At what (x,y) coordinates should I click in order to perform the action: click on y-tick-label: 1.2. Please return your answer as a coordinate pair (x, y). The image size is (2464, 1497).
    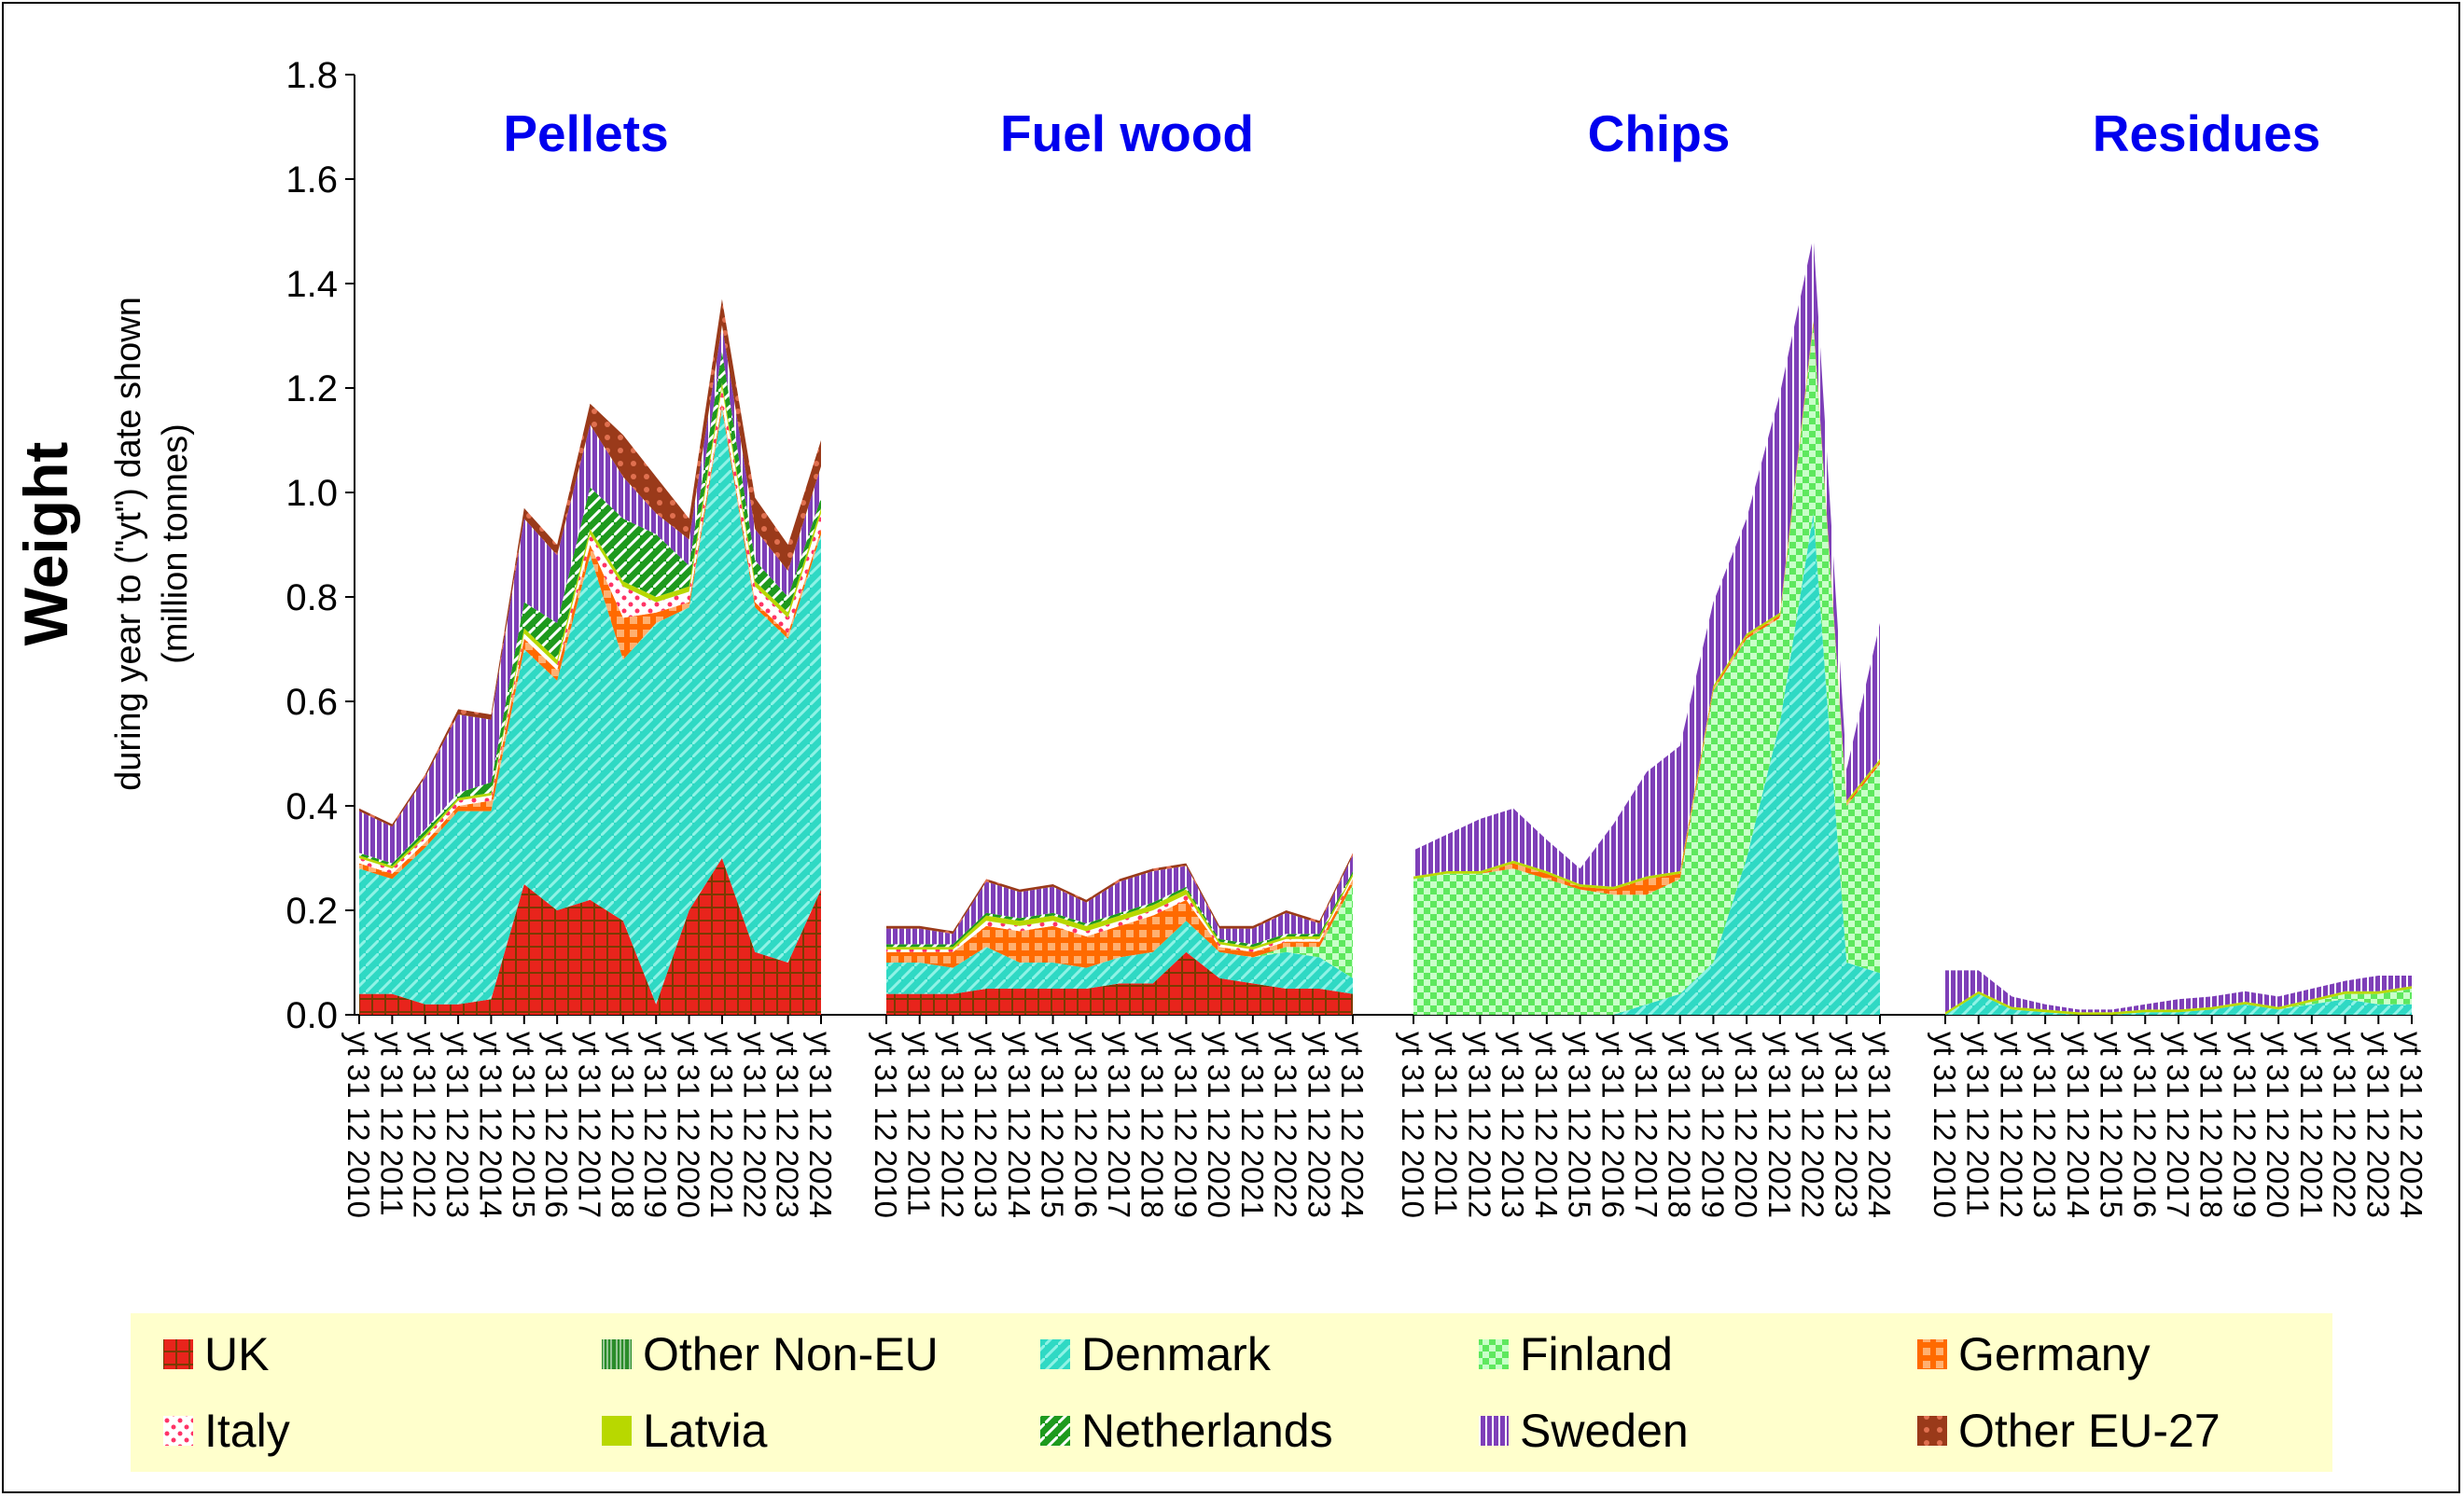
    Looking at the image, I should click on (311, 388).